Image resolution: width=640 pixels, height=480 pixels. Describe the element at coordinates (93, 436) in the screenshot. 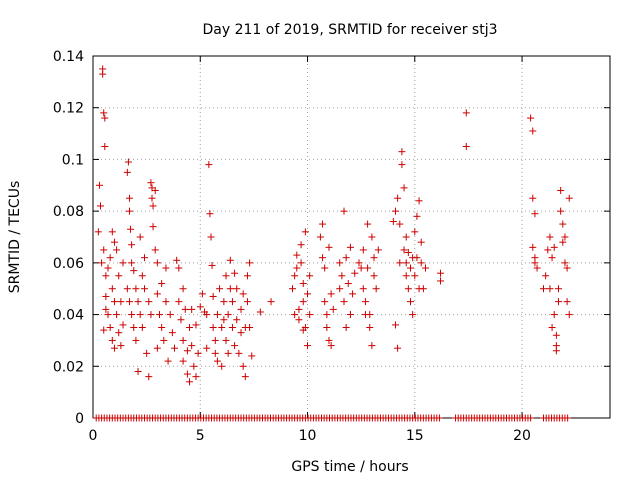

I see `x-tick-label: 0` at that location.